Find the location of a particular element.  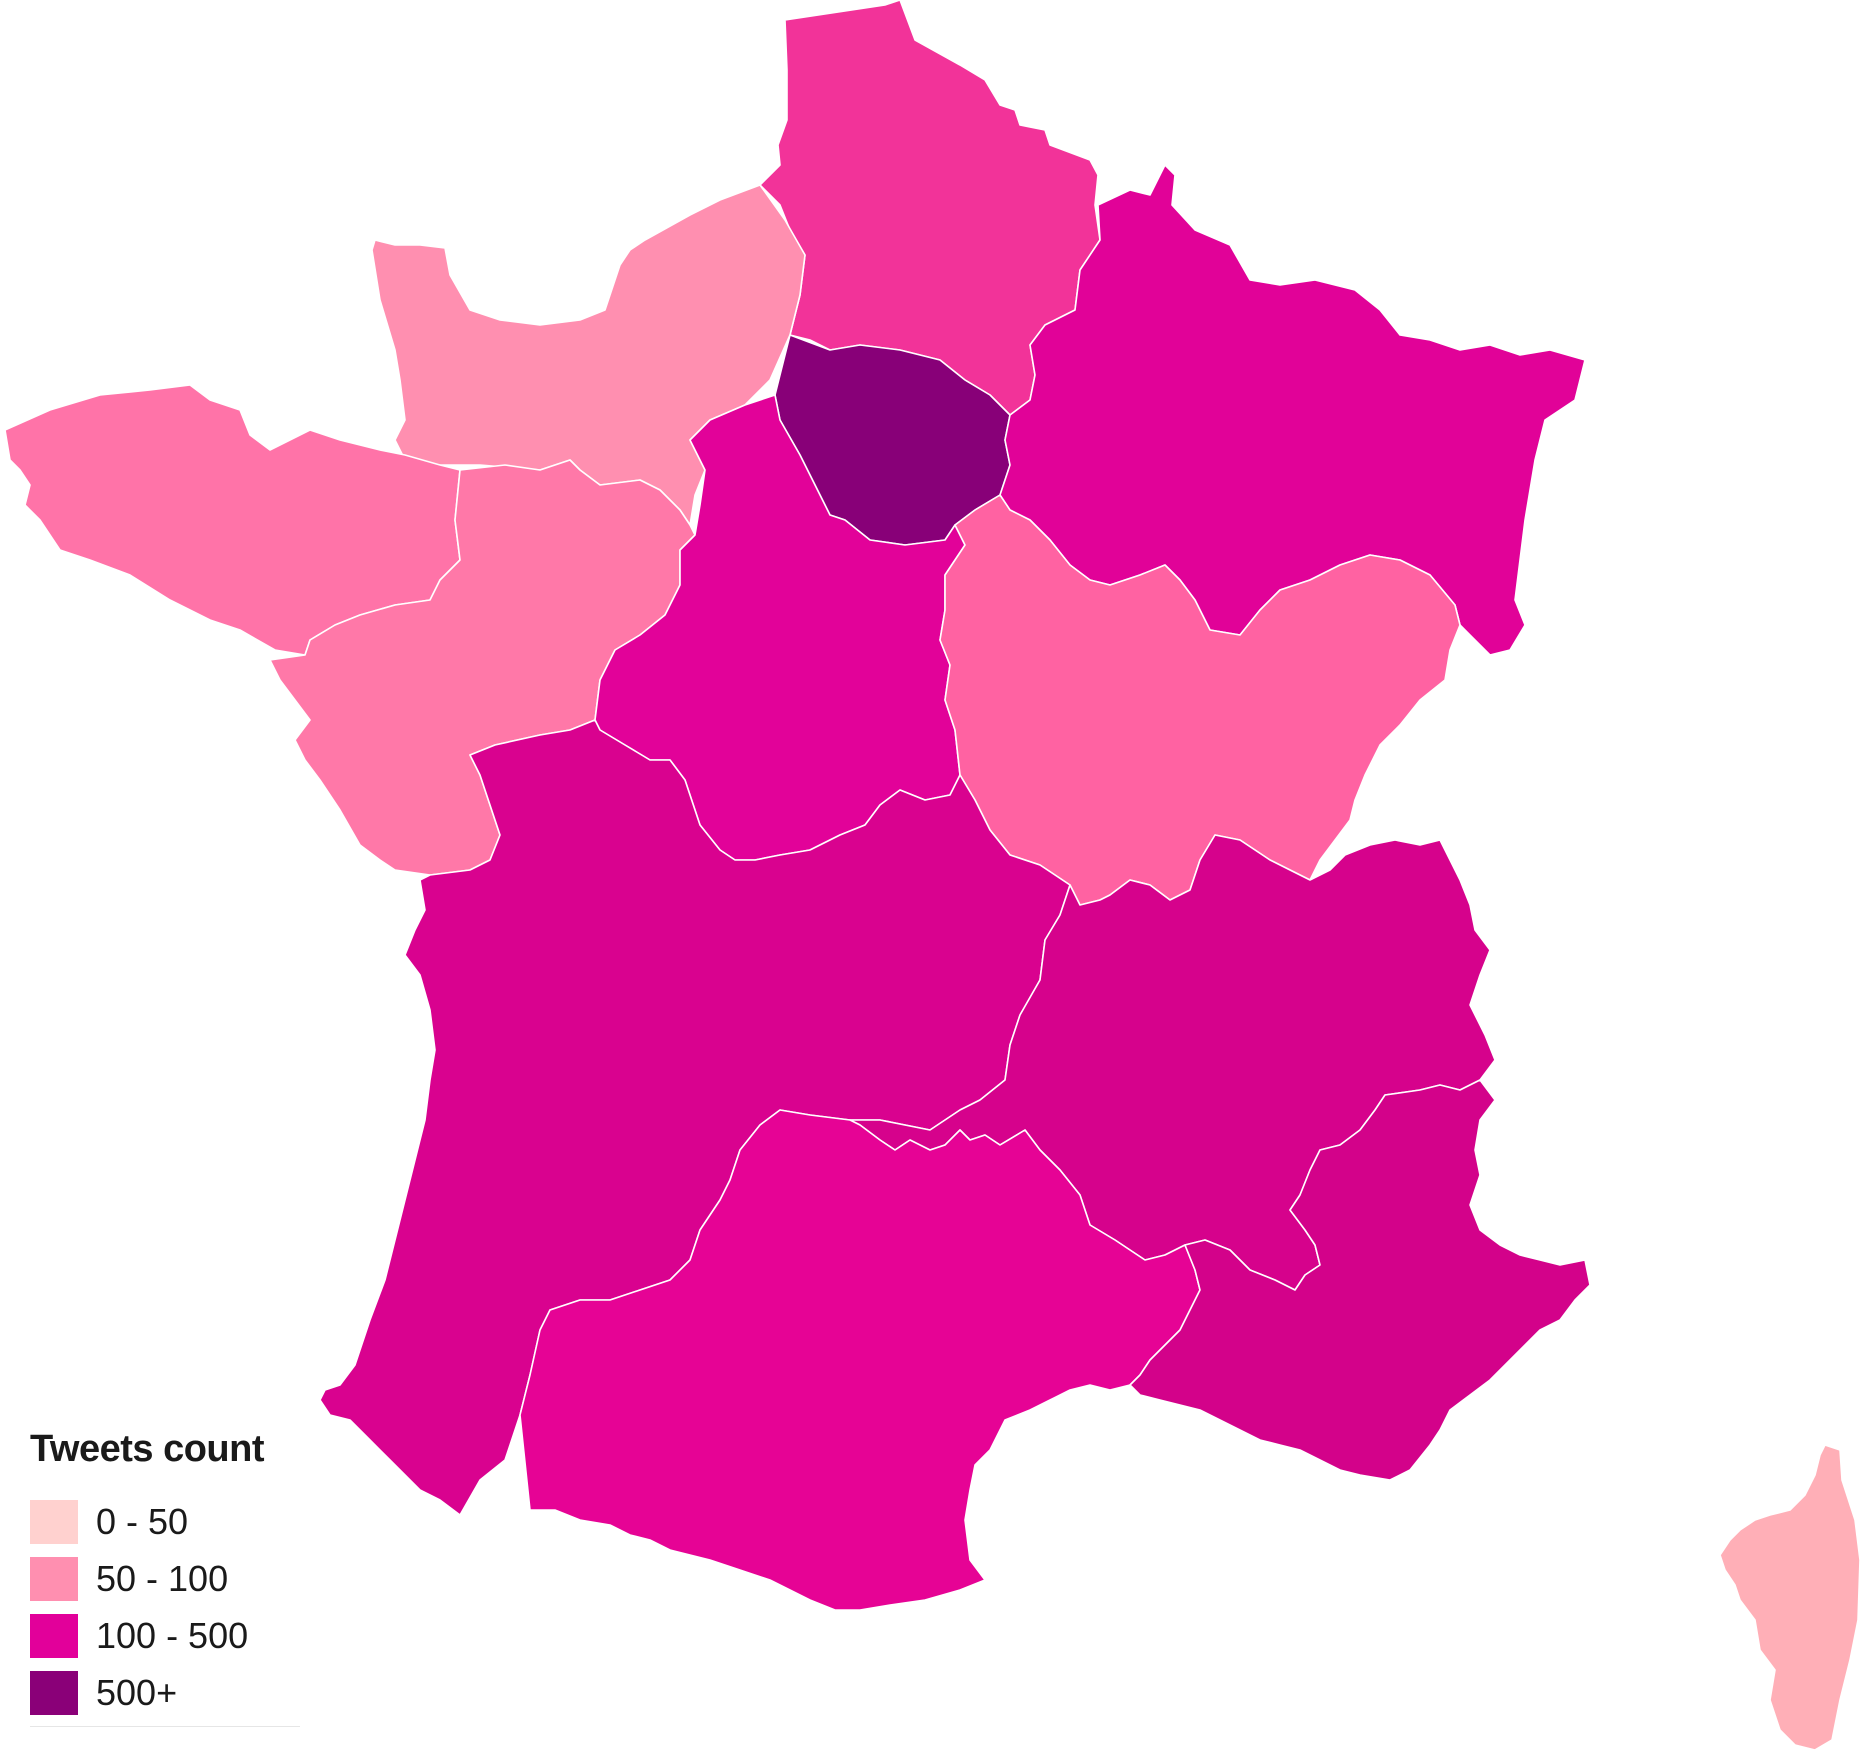

legend-item: 50 - 100 is located at coordinates (180, 1578).